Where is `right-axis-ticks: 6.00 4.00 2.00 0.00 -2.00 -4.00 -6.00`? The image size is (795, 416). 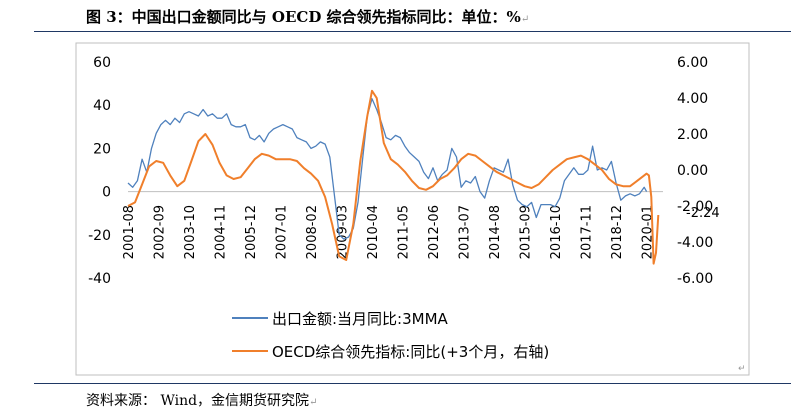 right-axis-ticks: 6.00 4.00 2.00 0.00 -2.00 -4.00 -6.00 is located at coordinates (695, 171).